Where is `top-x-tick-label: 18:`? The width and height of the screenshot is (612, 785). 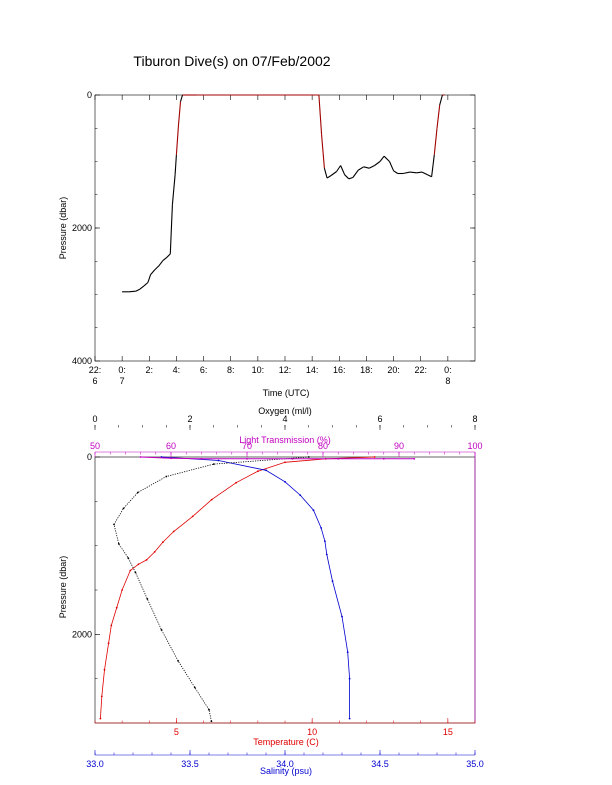
top-x-tick-label: 18: is located at coordinates (366, 370).